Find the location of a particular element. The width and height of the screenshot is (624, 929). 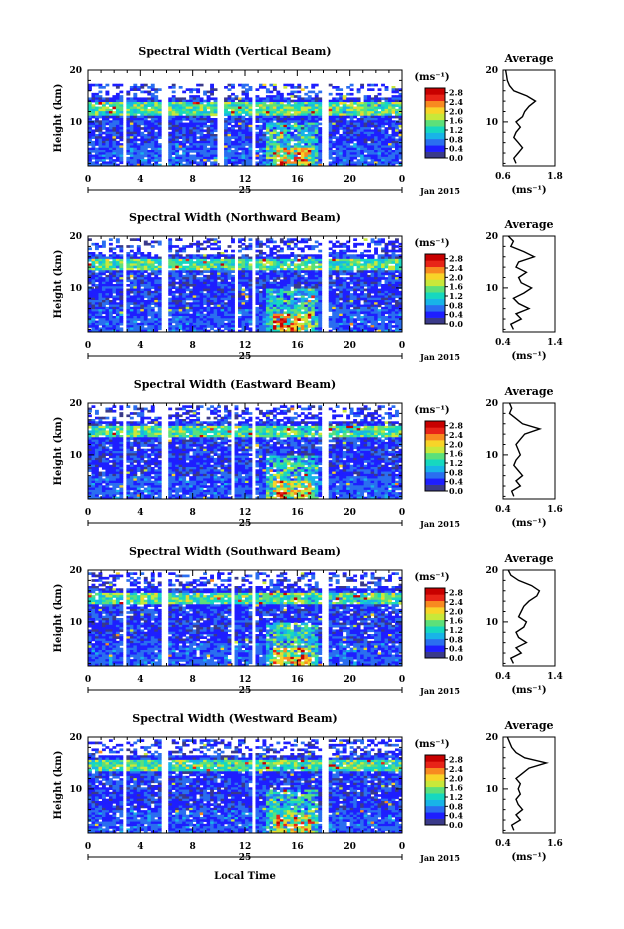

heatmap-cells is located at coordinates (245, 285).